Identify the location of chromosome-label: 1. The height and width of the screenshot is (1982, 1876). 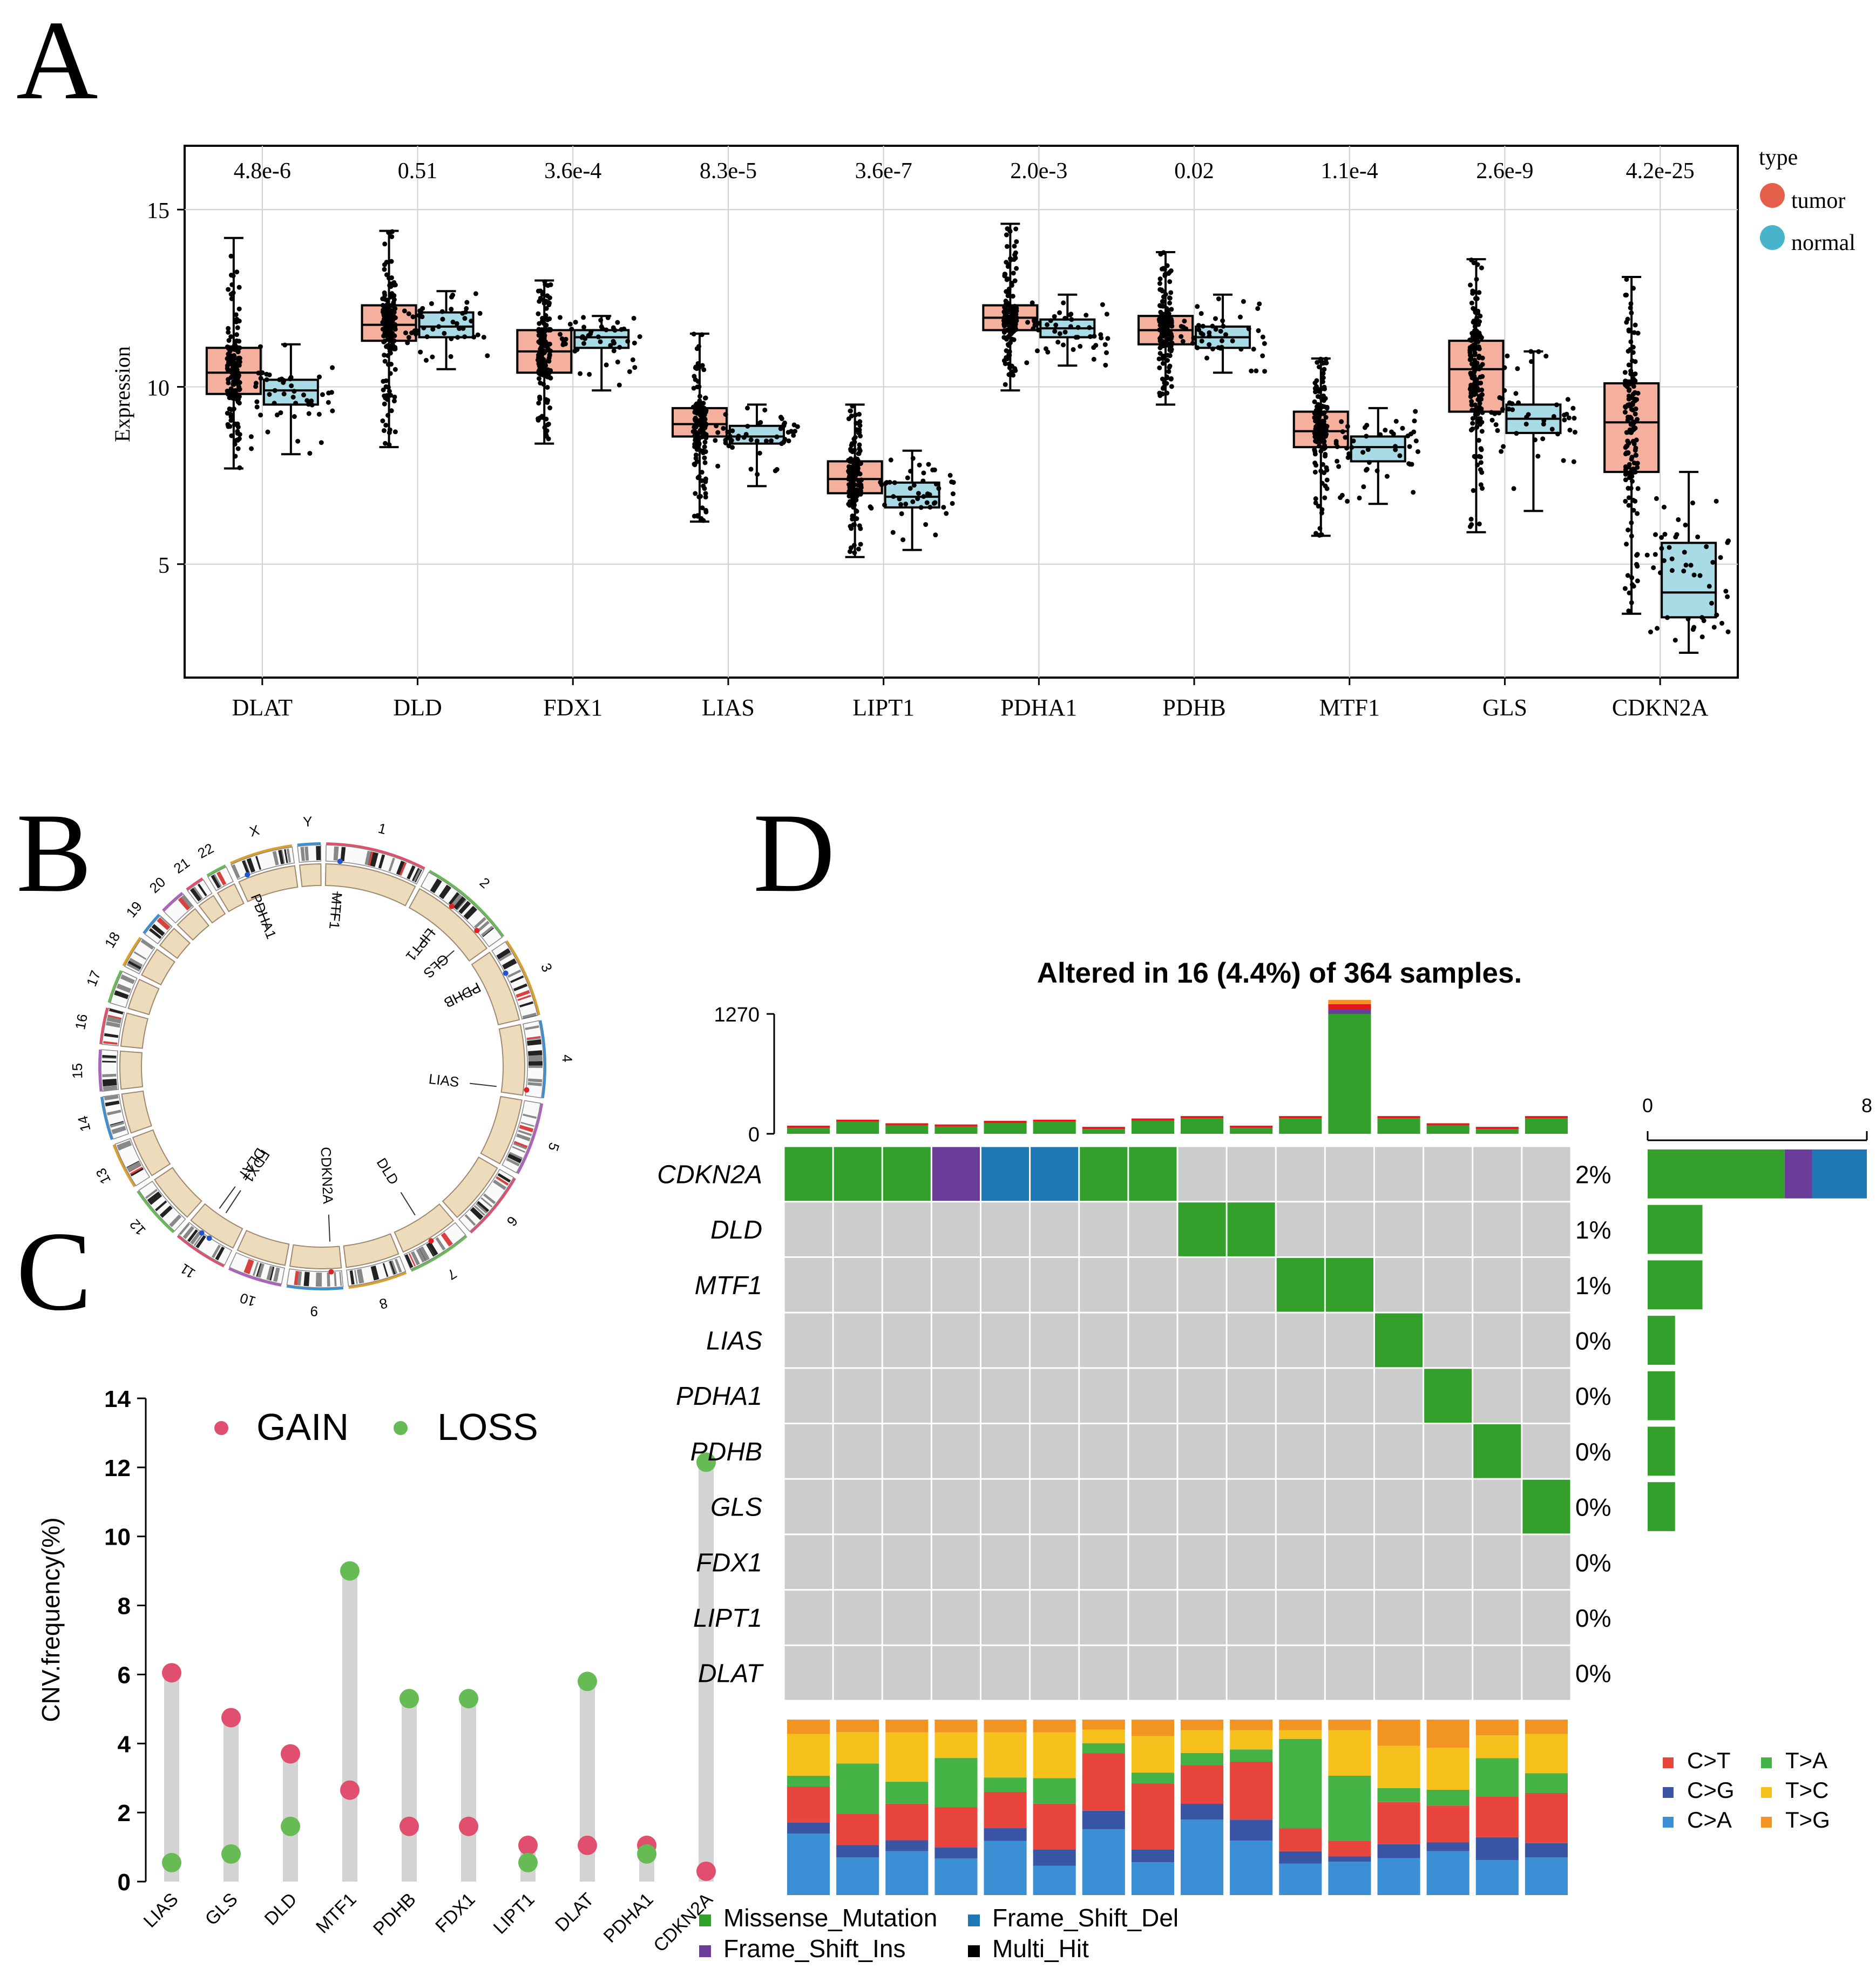
(382, 829).